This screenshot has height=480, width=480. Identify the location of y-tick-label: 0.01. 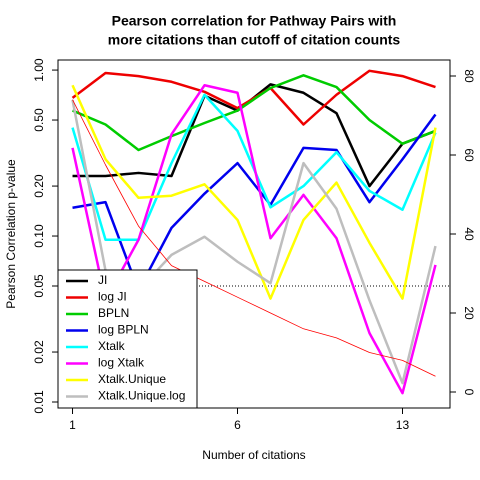
(39, 402).